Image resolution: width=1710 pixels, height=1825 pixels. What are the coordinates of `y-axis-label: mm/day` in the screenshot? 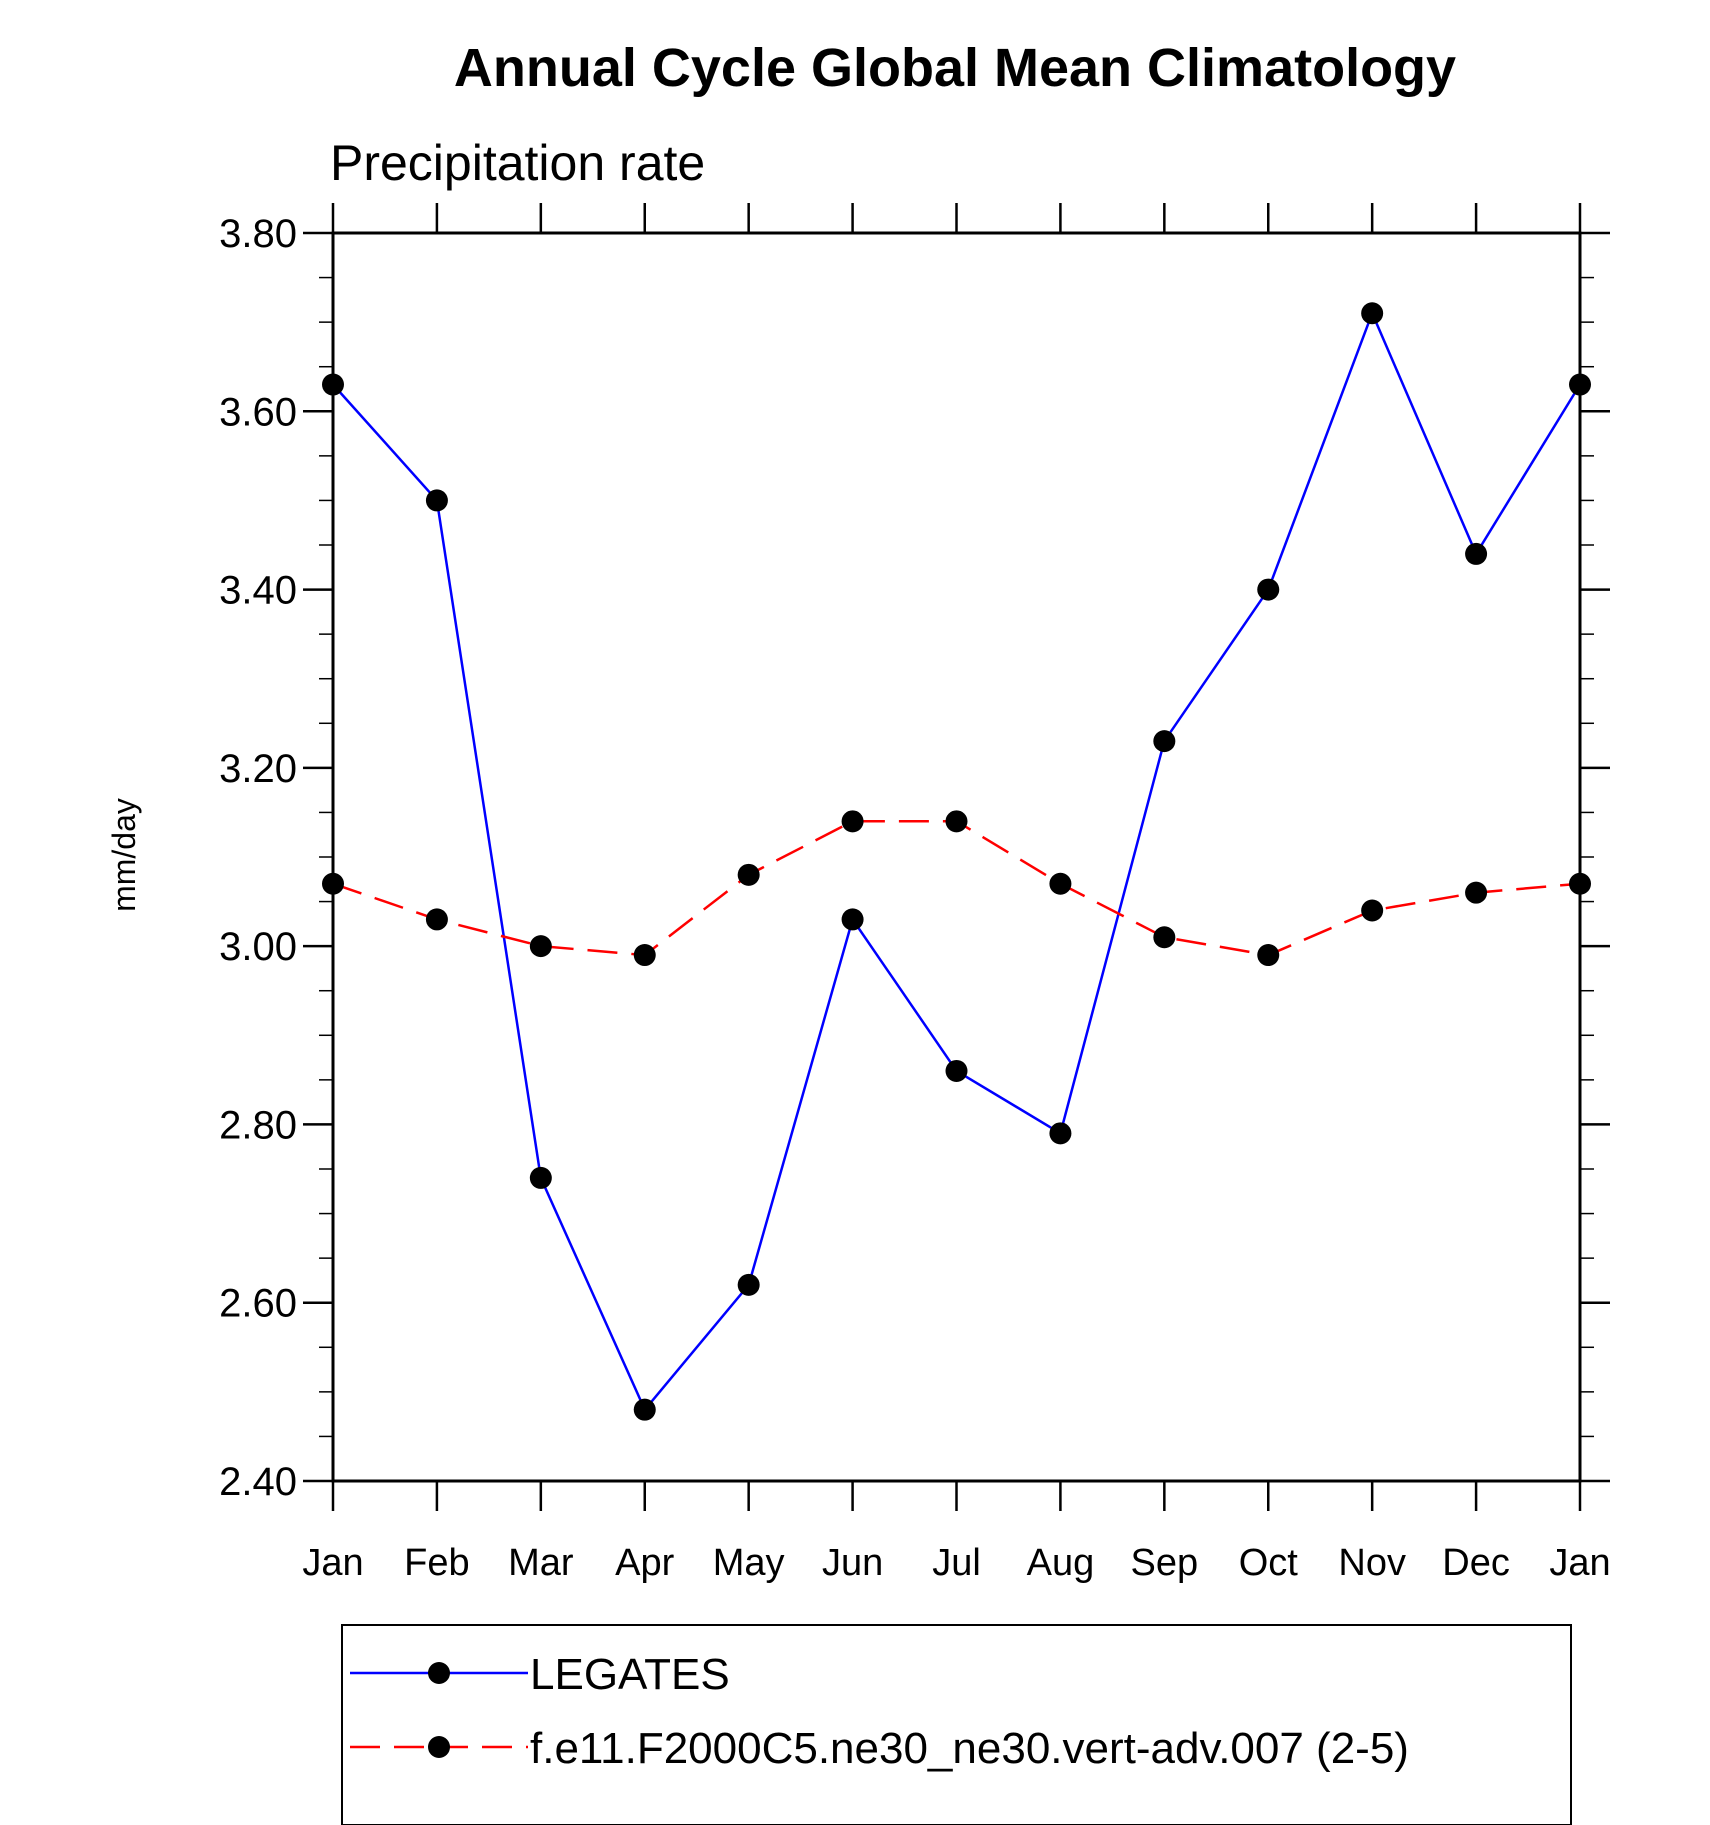 It's located at (124, 855).